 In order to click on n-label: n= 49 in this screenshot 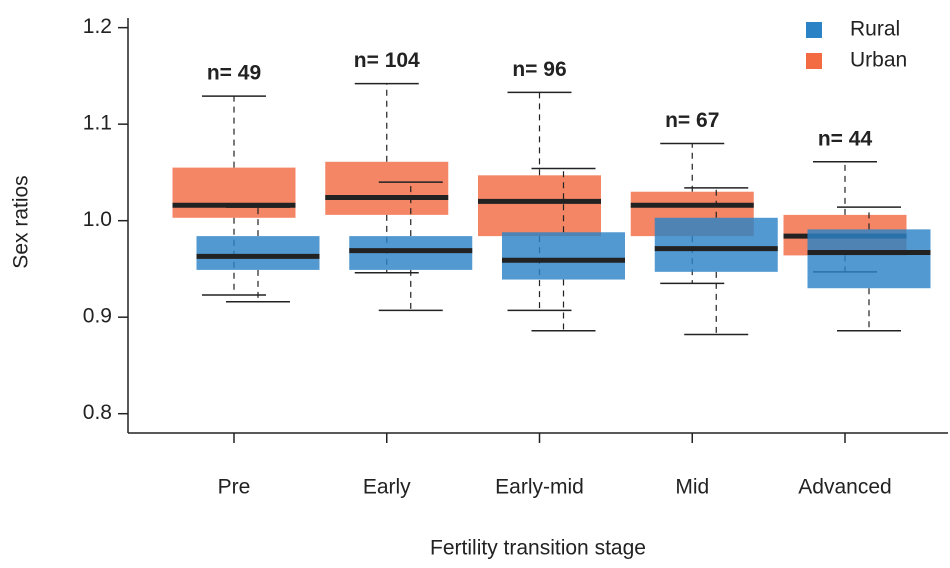, I will do `click(234, 73)`.